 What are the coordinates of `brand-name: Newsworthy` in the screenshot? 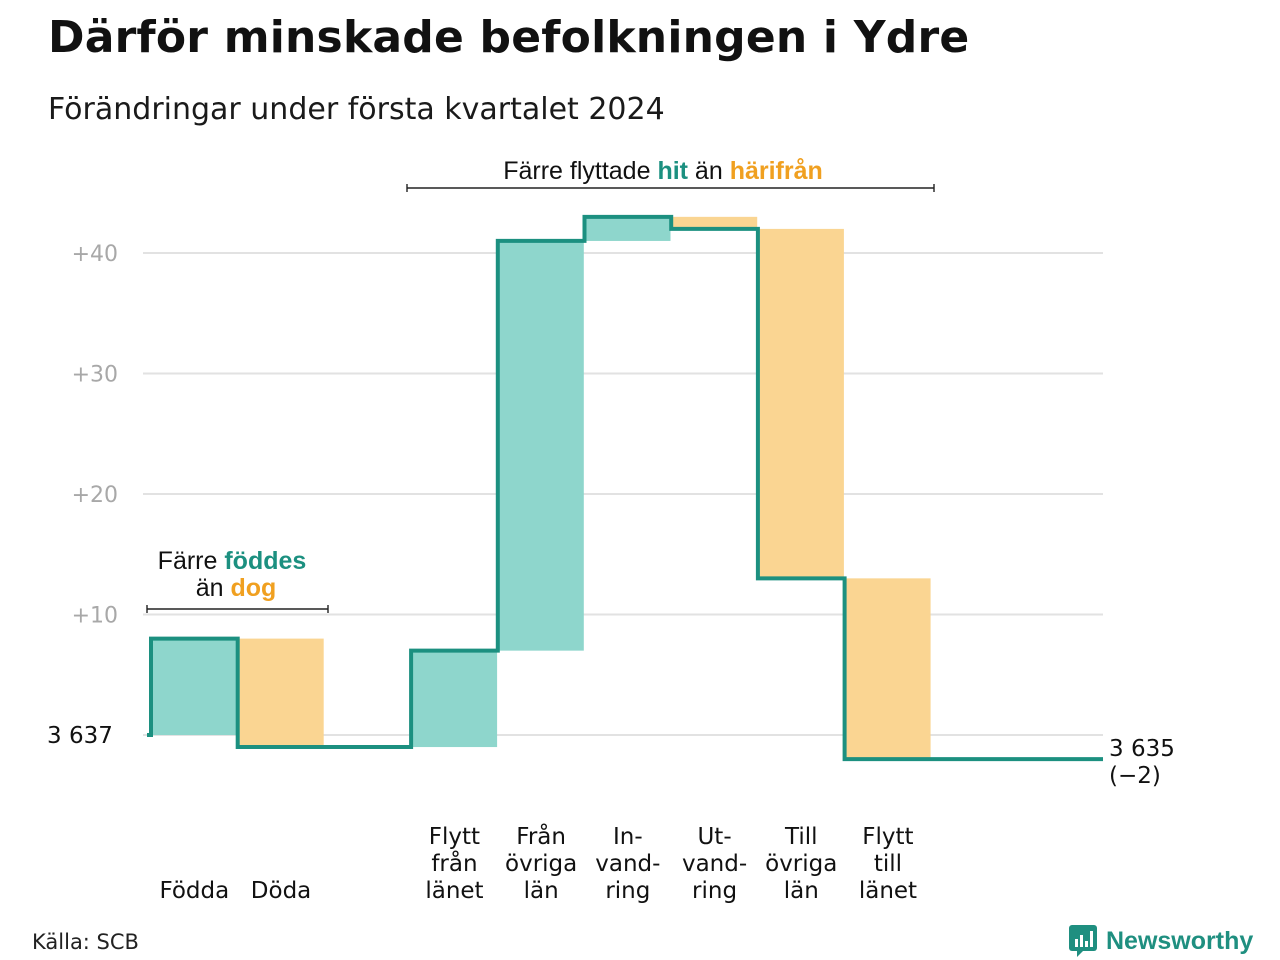 It's located at (1180, 940).